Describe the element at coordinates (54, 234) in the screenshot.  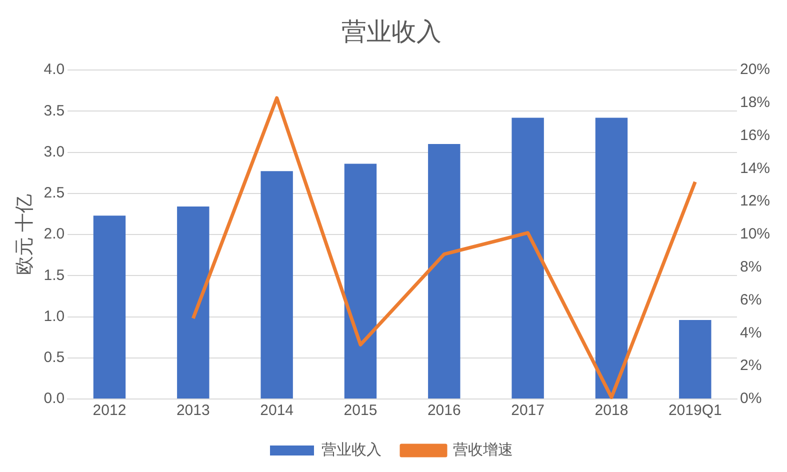
I see `y-tick-label: 2.0` at that location.